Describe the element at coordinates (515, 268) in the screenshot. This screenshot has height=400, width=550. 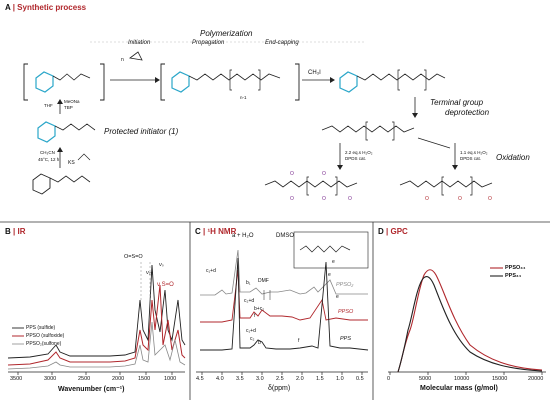
I see `gpc-legend-ppso: PPSO₃₄` at that location.